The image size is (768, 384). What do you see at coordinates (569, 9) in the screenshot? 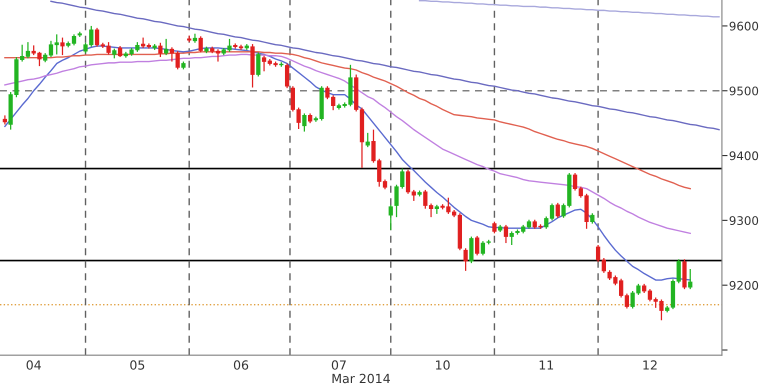
I see `line-series` at bounding box center [569, 9].